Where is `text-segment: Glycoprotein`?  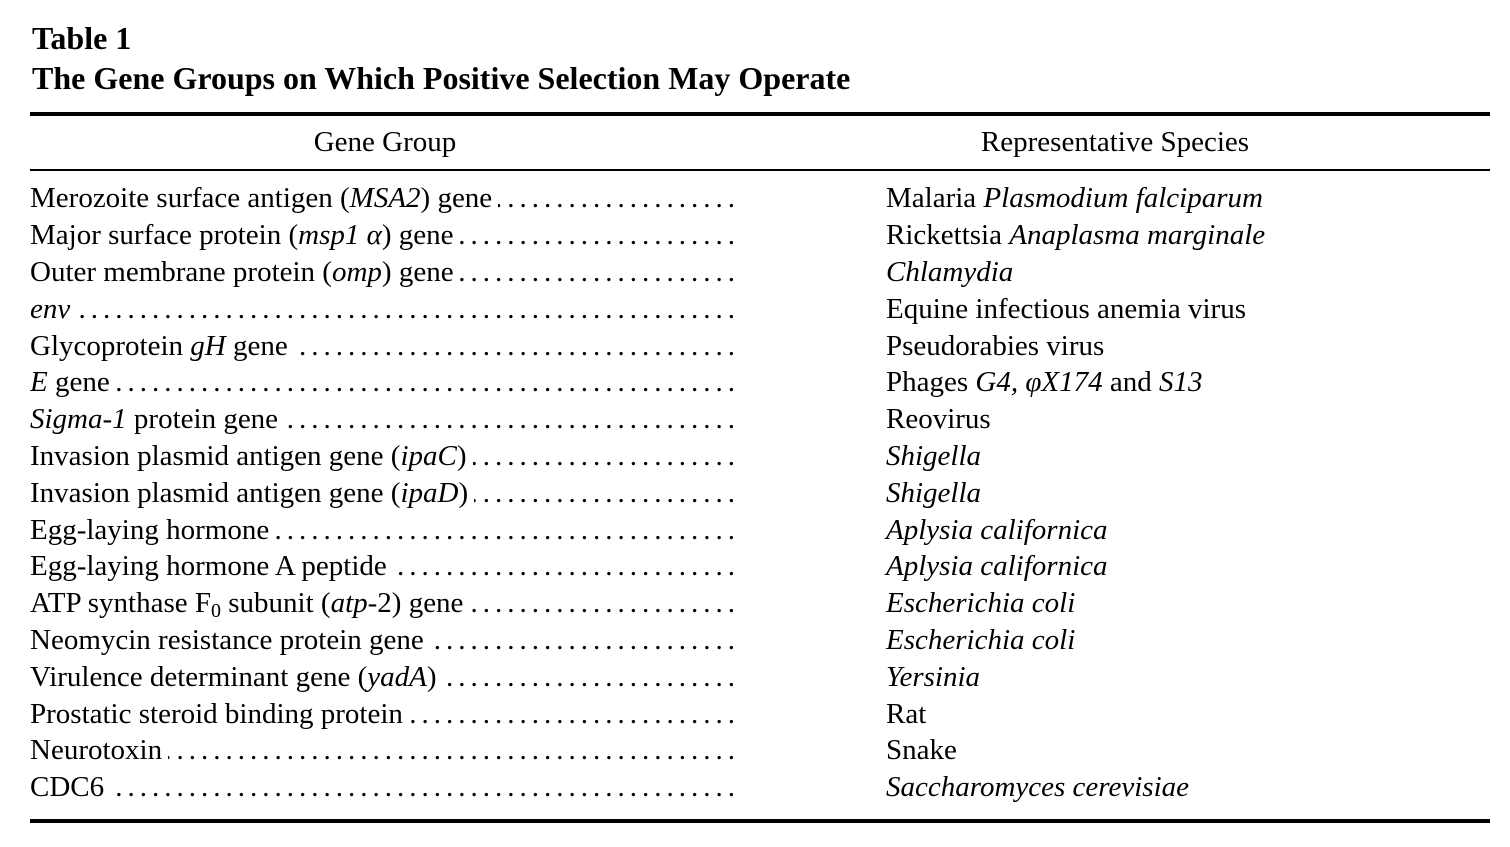 text-segment: Glycoprotein is located at coordinates (110, 345).